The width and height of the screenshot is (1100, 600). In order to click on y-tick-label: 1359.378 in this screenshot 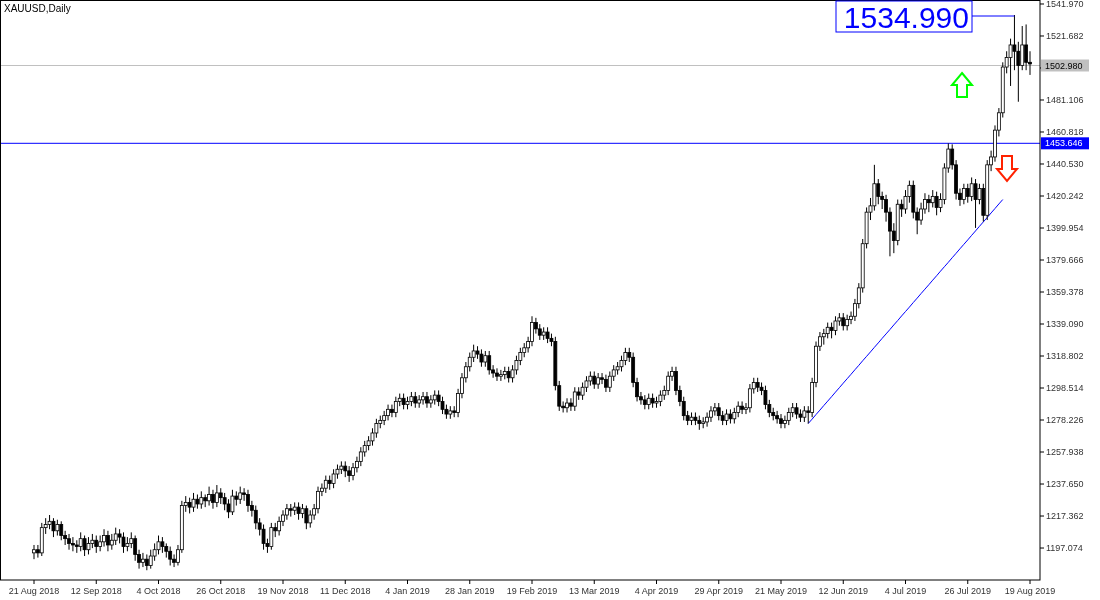, I will do `click(1065, 292)`.